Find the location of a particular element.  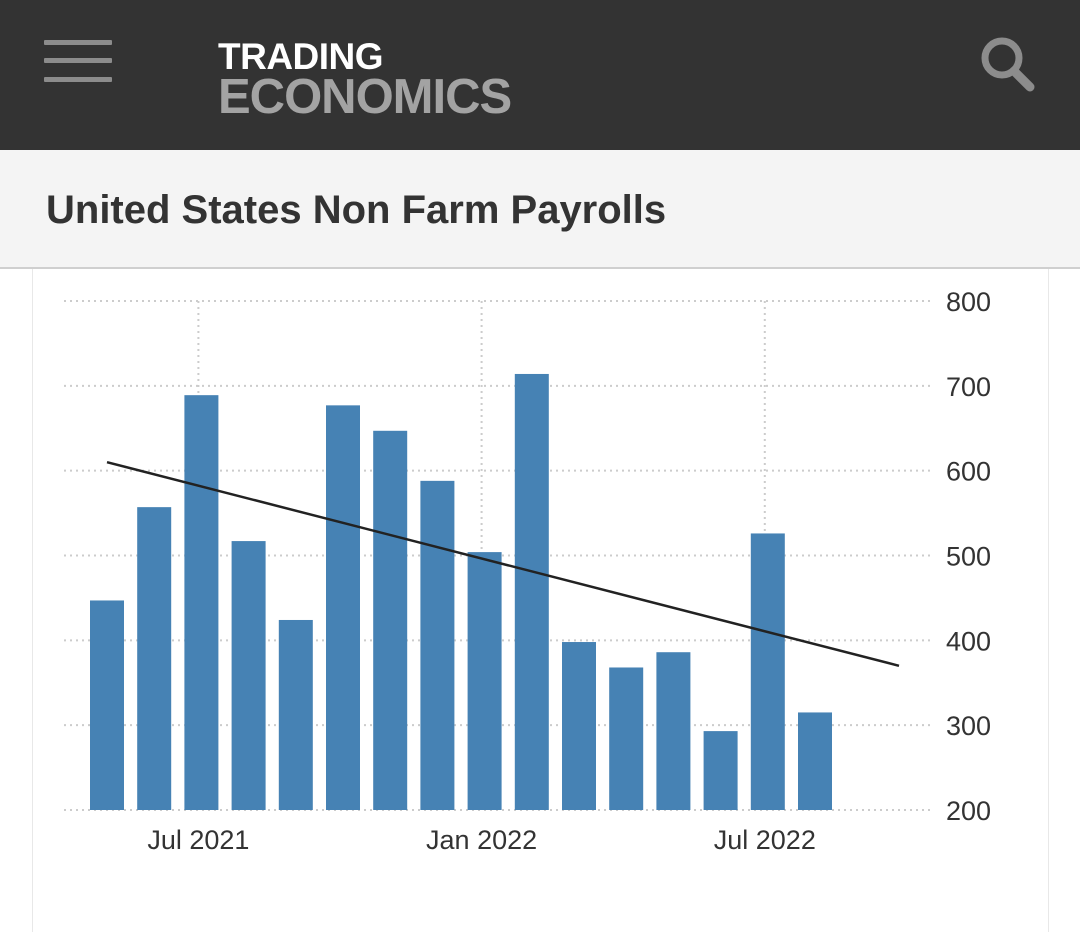

y-tick-label: 800 is located at coordinates (968, 302).